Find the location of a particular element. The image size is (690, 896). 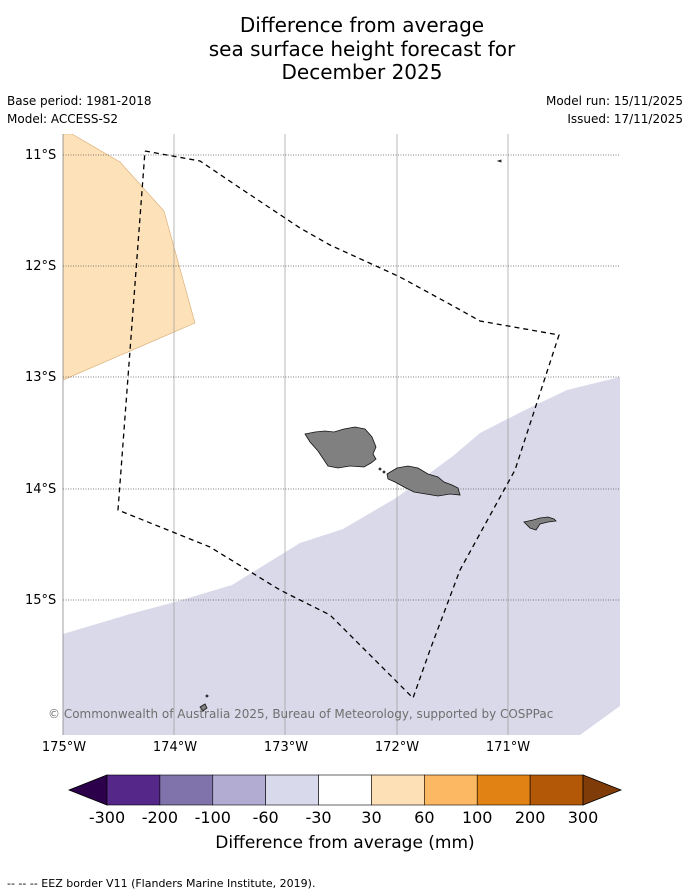

lat-label-12s: 12°S is located at coordinates (41, 266).